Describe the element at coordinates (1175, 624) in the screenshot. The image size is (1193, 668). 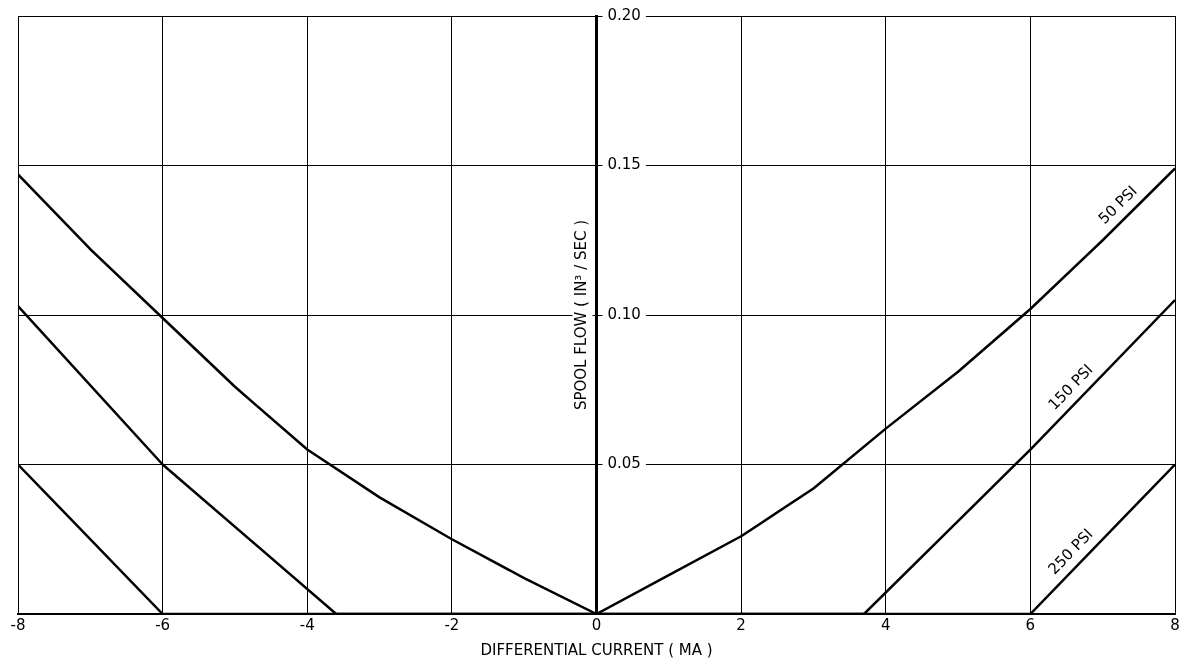
I see `x-tick-label: 8` at that location.